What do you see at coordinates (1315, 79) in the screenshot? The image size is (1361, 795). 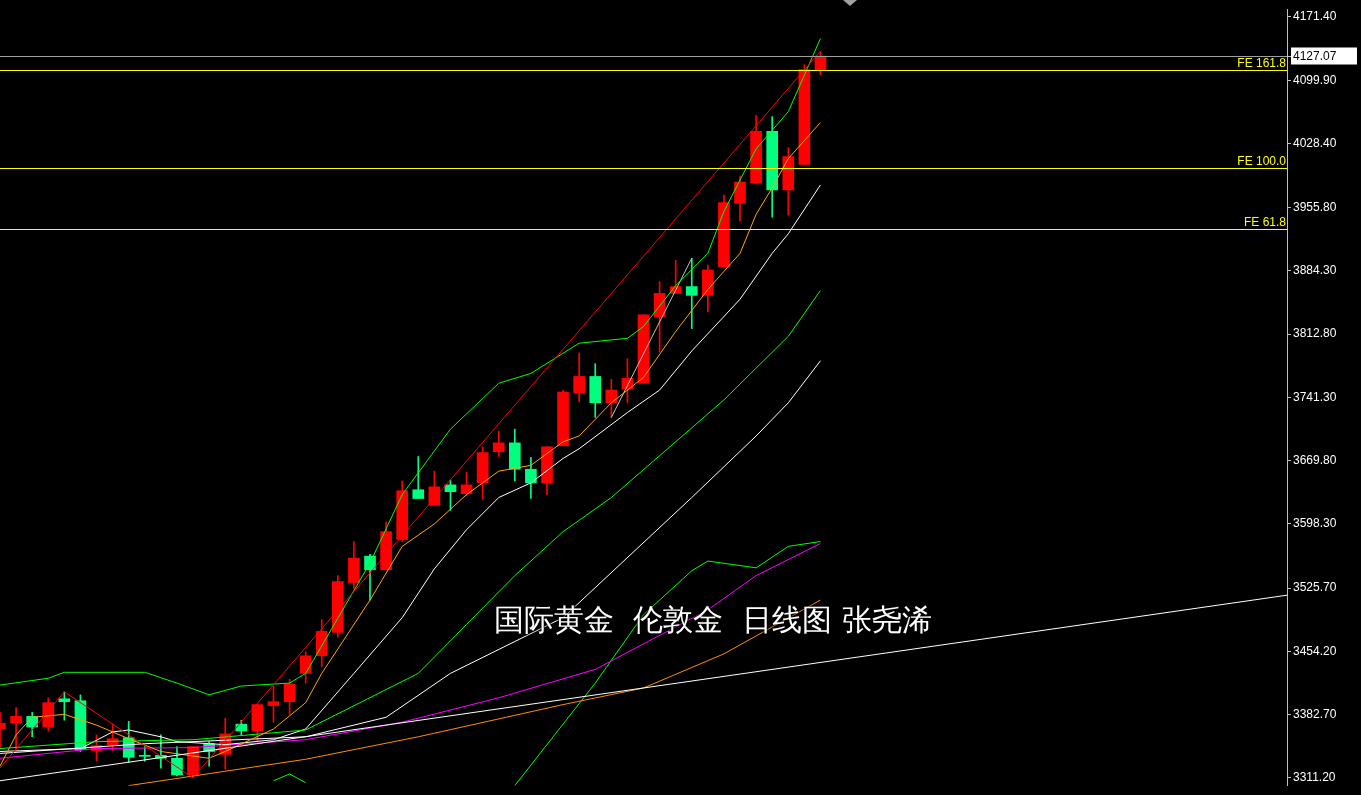 I see `y-tick-label: 4099.90` at bounding box center [1315, 79].